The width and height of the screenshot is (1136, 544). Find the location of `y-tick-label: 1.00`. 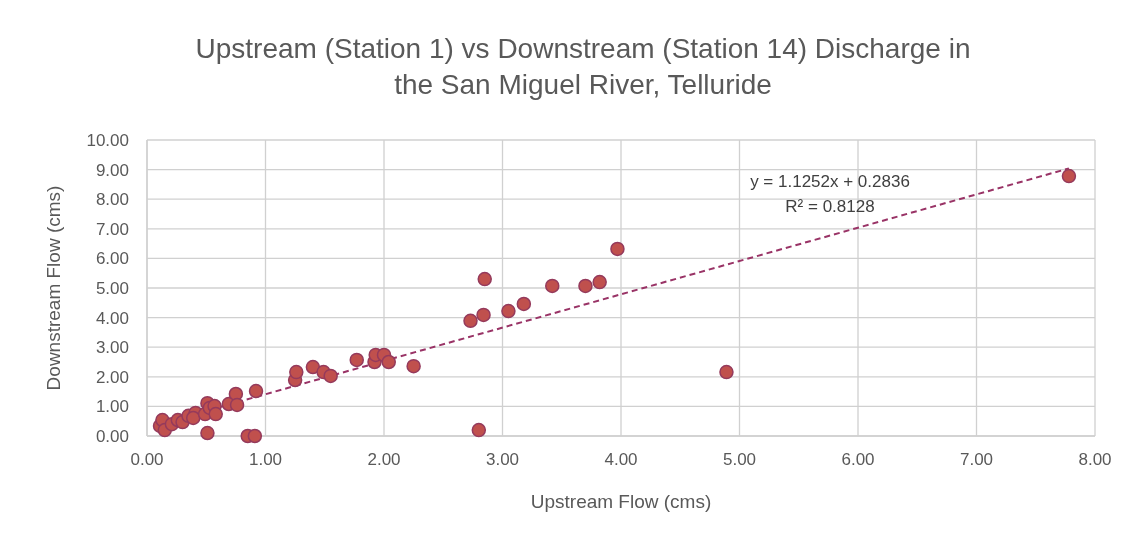

y-tick-label: 1.00 is located at coordinates (112, 407).